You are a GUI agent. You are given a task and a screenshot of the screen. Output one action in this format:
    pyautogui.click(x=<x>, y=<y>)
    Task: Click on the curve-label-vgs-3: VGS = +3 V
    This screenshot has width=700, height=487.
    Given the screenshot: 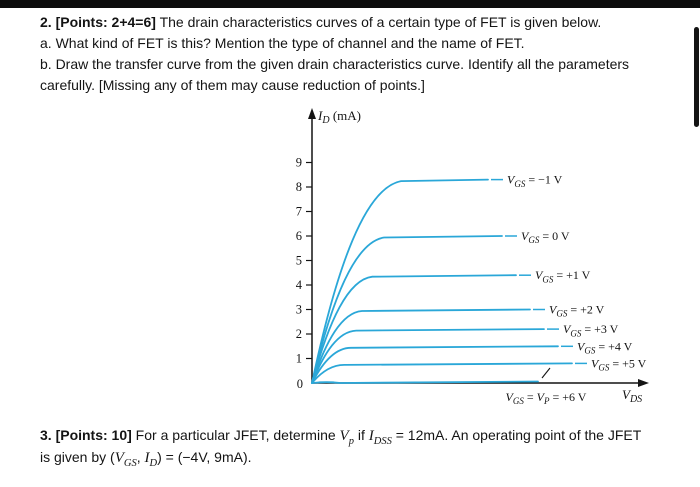 What is the action you would take?
    pyautogui.click(x=591, y=330)
    